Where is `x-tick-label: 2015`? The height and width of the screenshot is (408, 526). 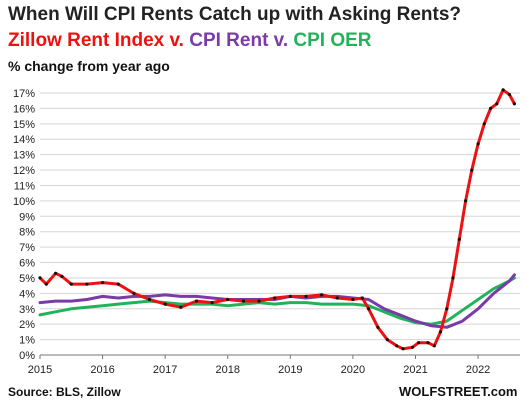 x-tick-label: 2015 is located at coordinates (40, 370).